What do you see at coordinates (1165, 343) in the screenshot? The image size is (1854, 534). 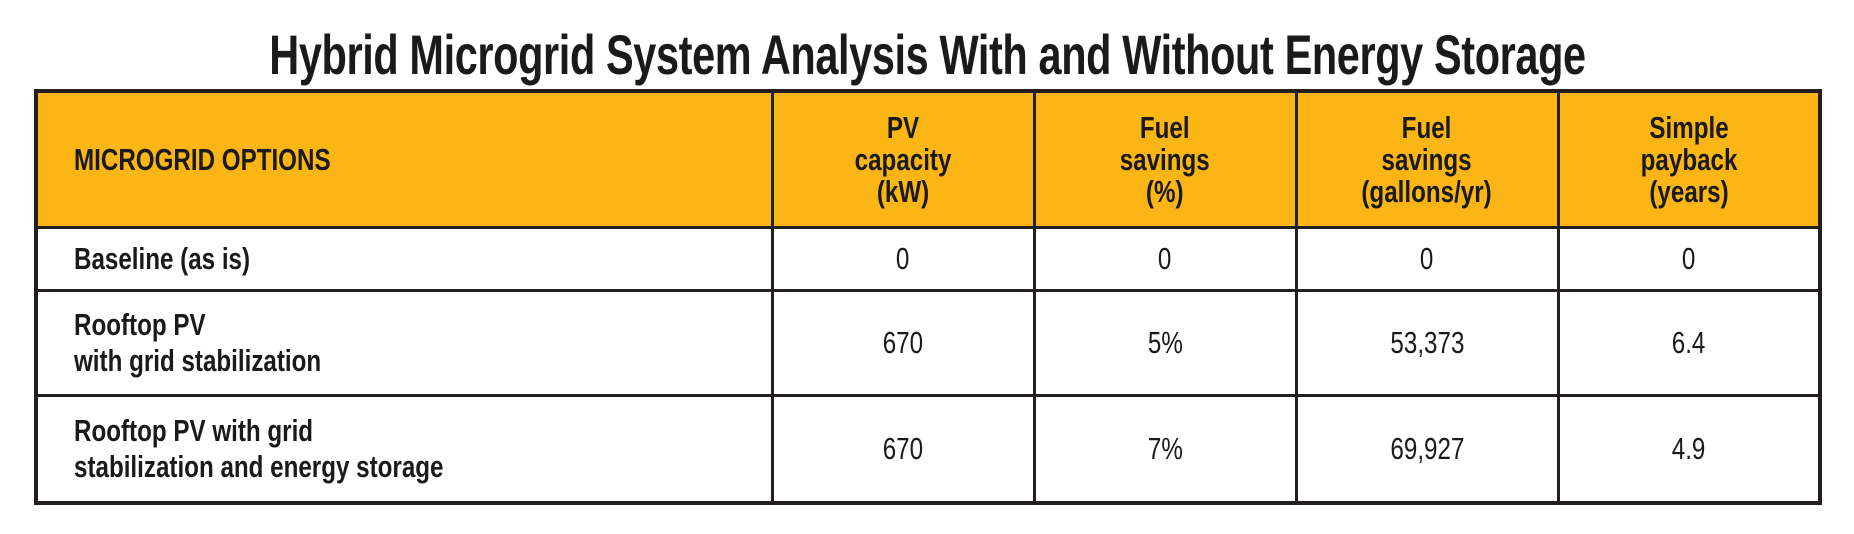 I see `fuel-savings-percent-cell: 5%` at bounding box center [1165, 343].